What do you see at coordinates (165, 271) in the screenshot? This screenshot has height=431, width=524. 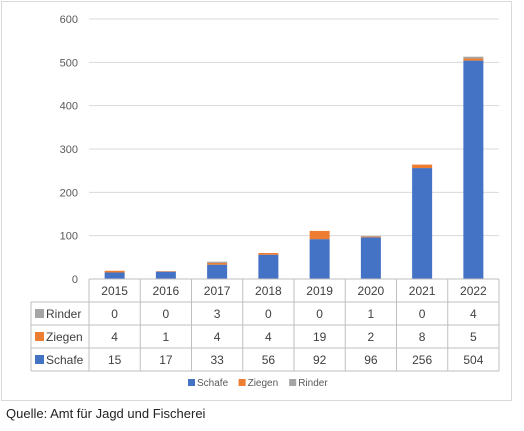 I see `bar-ziegen-2016` at bounding box center [165, 271].